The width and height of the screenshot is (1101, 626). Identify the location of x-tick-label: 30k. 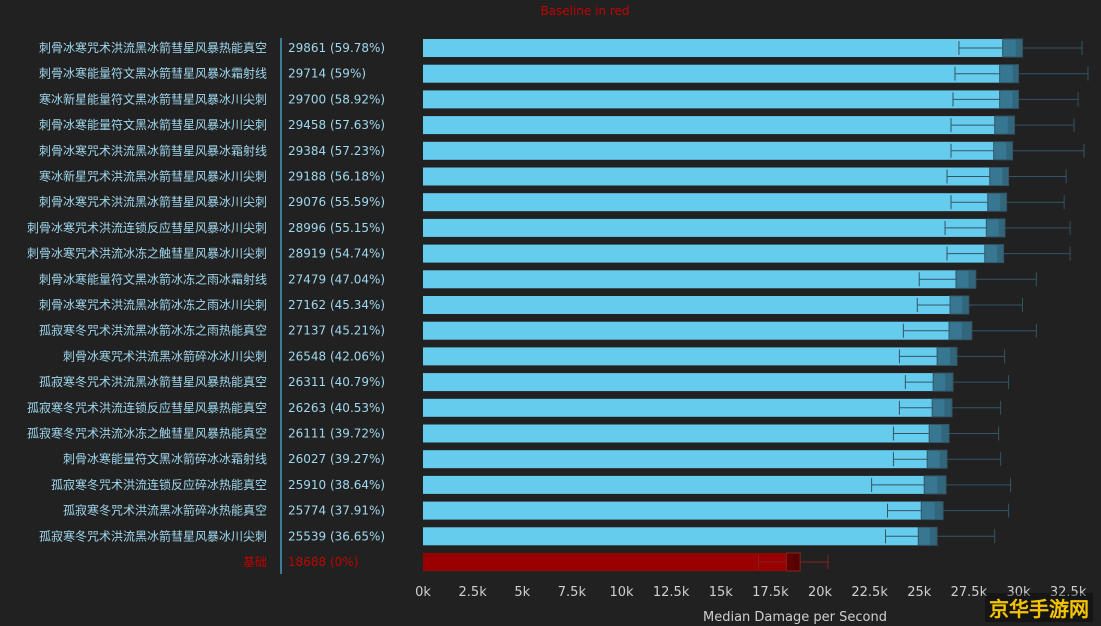
(1018, 592).